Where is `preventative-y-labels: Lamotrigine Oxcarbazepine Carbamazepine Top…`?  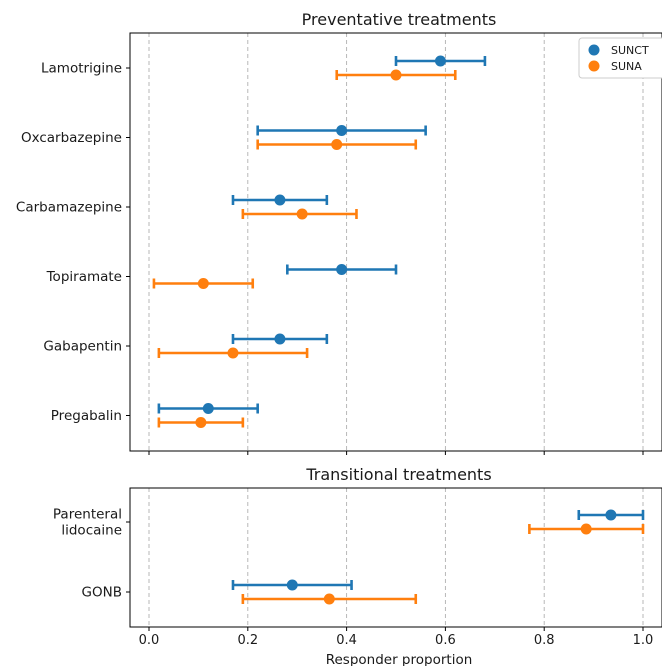 preventative-y-labels: Lamotrigine Oxcarbazepine Carbamazepine Top… is located at coordinates (73, 242).